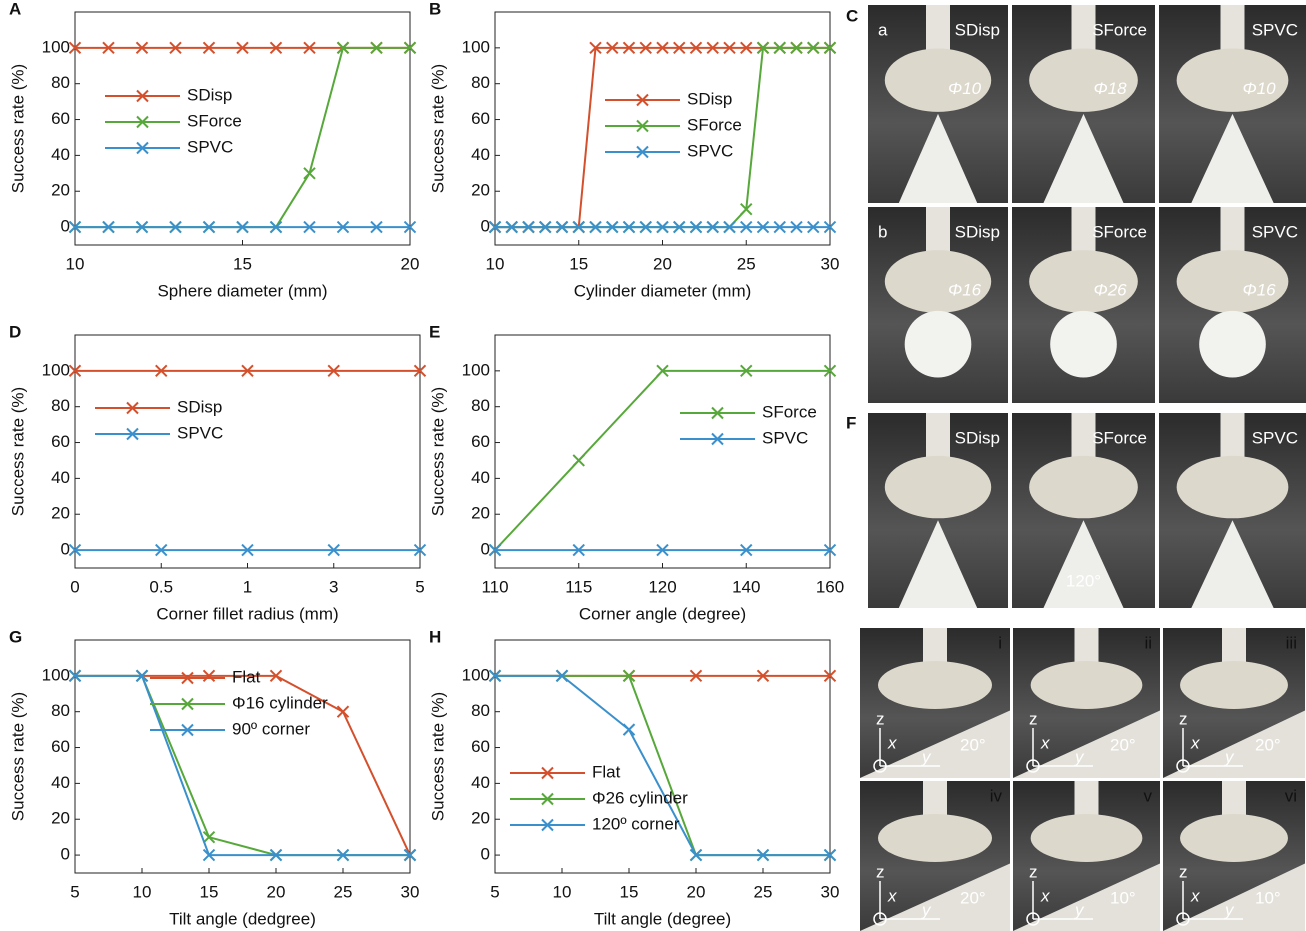 This screenshot has width=1306, height=931. I want to click on row-label: b, so click(882, 231).